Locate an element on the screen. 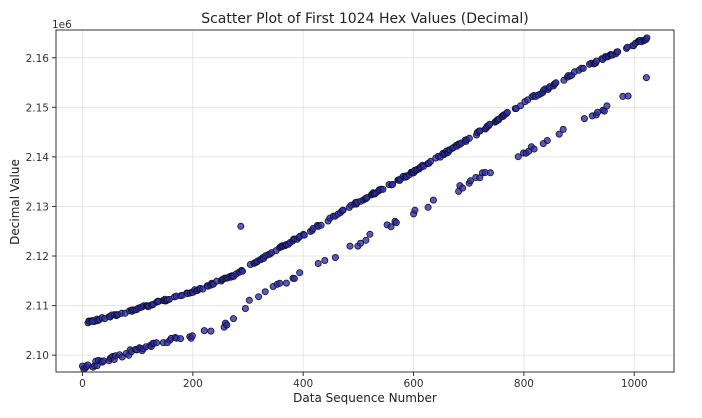  x-tick-label: 400 is located at coordinates (303, 384).